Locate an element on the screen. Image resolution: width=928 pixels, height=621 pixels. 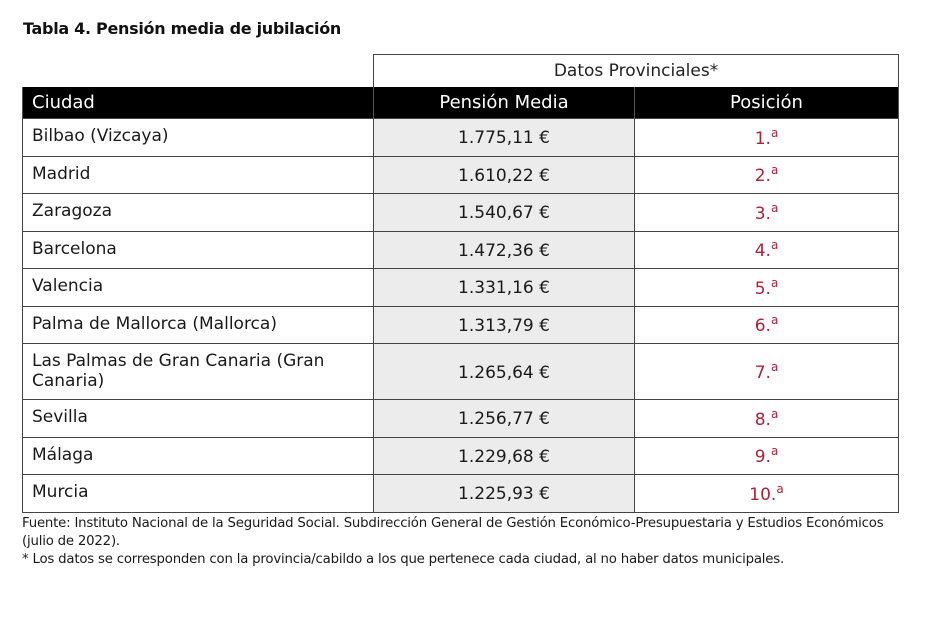
position-cell: 5.a is located at coordinates (766, 287).